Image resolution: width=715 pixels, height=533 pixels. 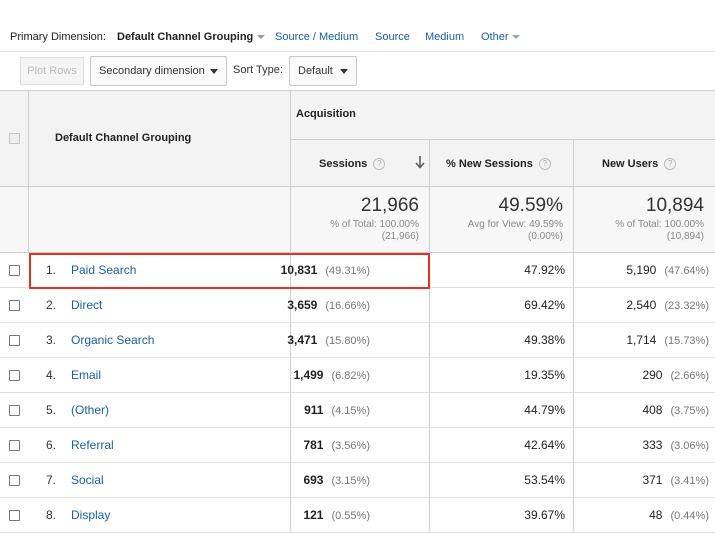 What do you see at coordinates (392, 37) in the screenshot?
I see `dimension-link-source: Source` at bounding box center [392, 37].